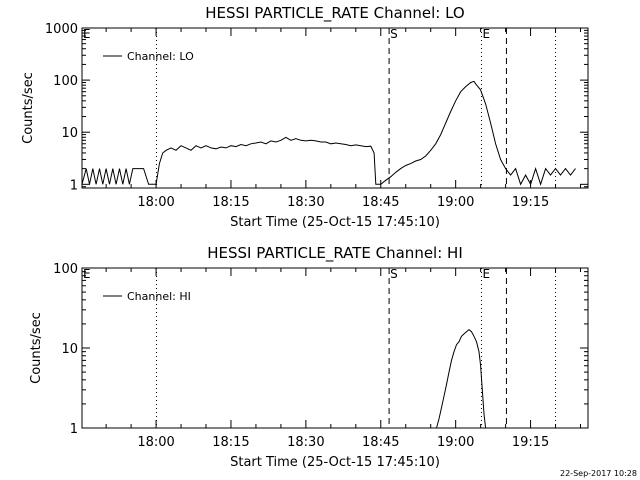 The image size is (640, 480). I want to click on x-tick-label-hi: 19:15, so click(530, 442).